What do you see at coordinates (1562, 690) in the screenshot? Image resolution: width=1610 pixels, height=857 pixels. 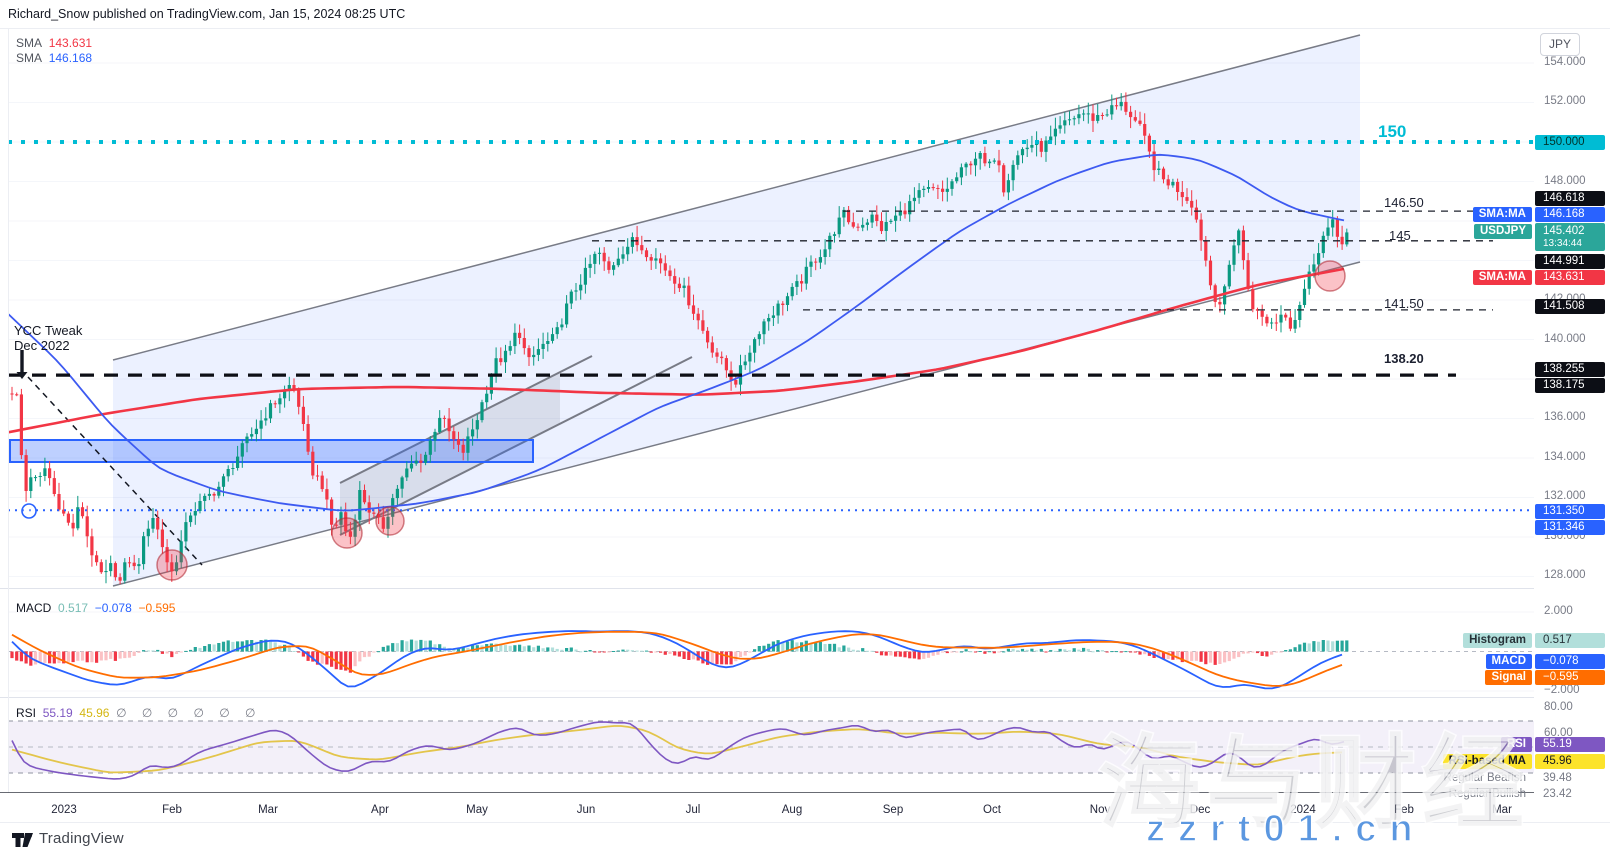 I see `price-scale-tick: −2.000` at bounding box center [1562, 690].